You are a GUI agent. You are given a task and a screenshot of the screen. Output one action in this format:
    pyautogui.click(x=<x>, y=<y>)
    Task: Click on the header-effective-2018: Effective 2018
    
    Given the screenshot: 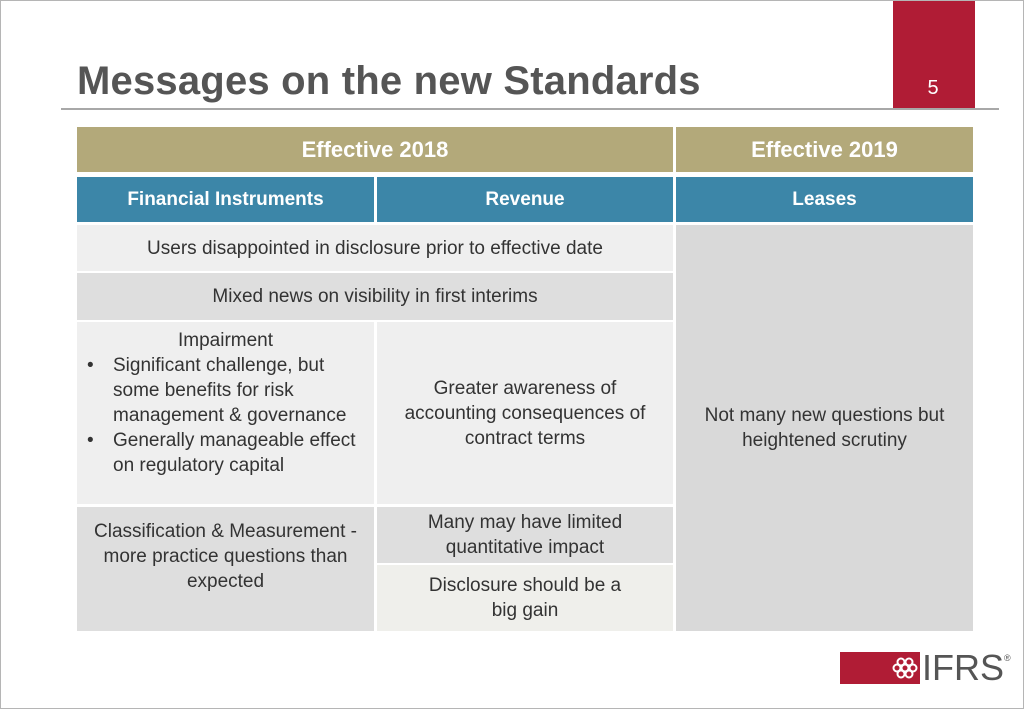 What is the action you would take?
    pyautogui.click(x=375, y=149)
    